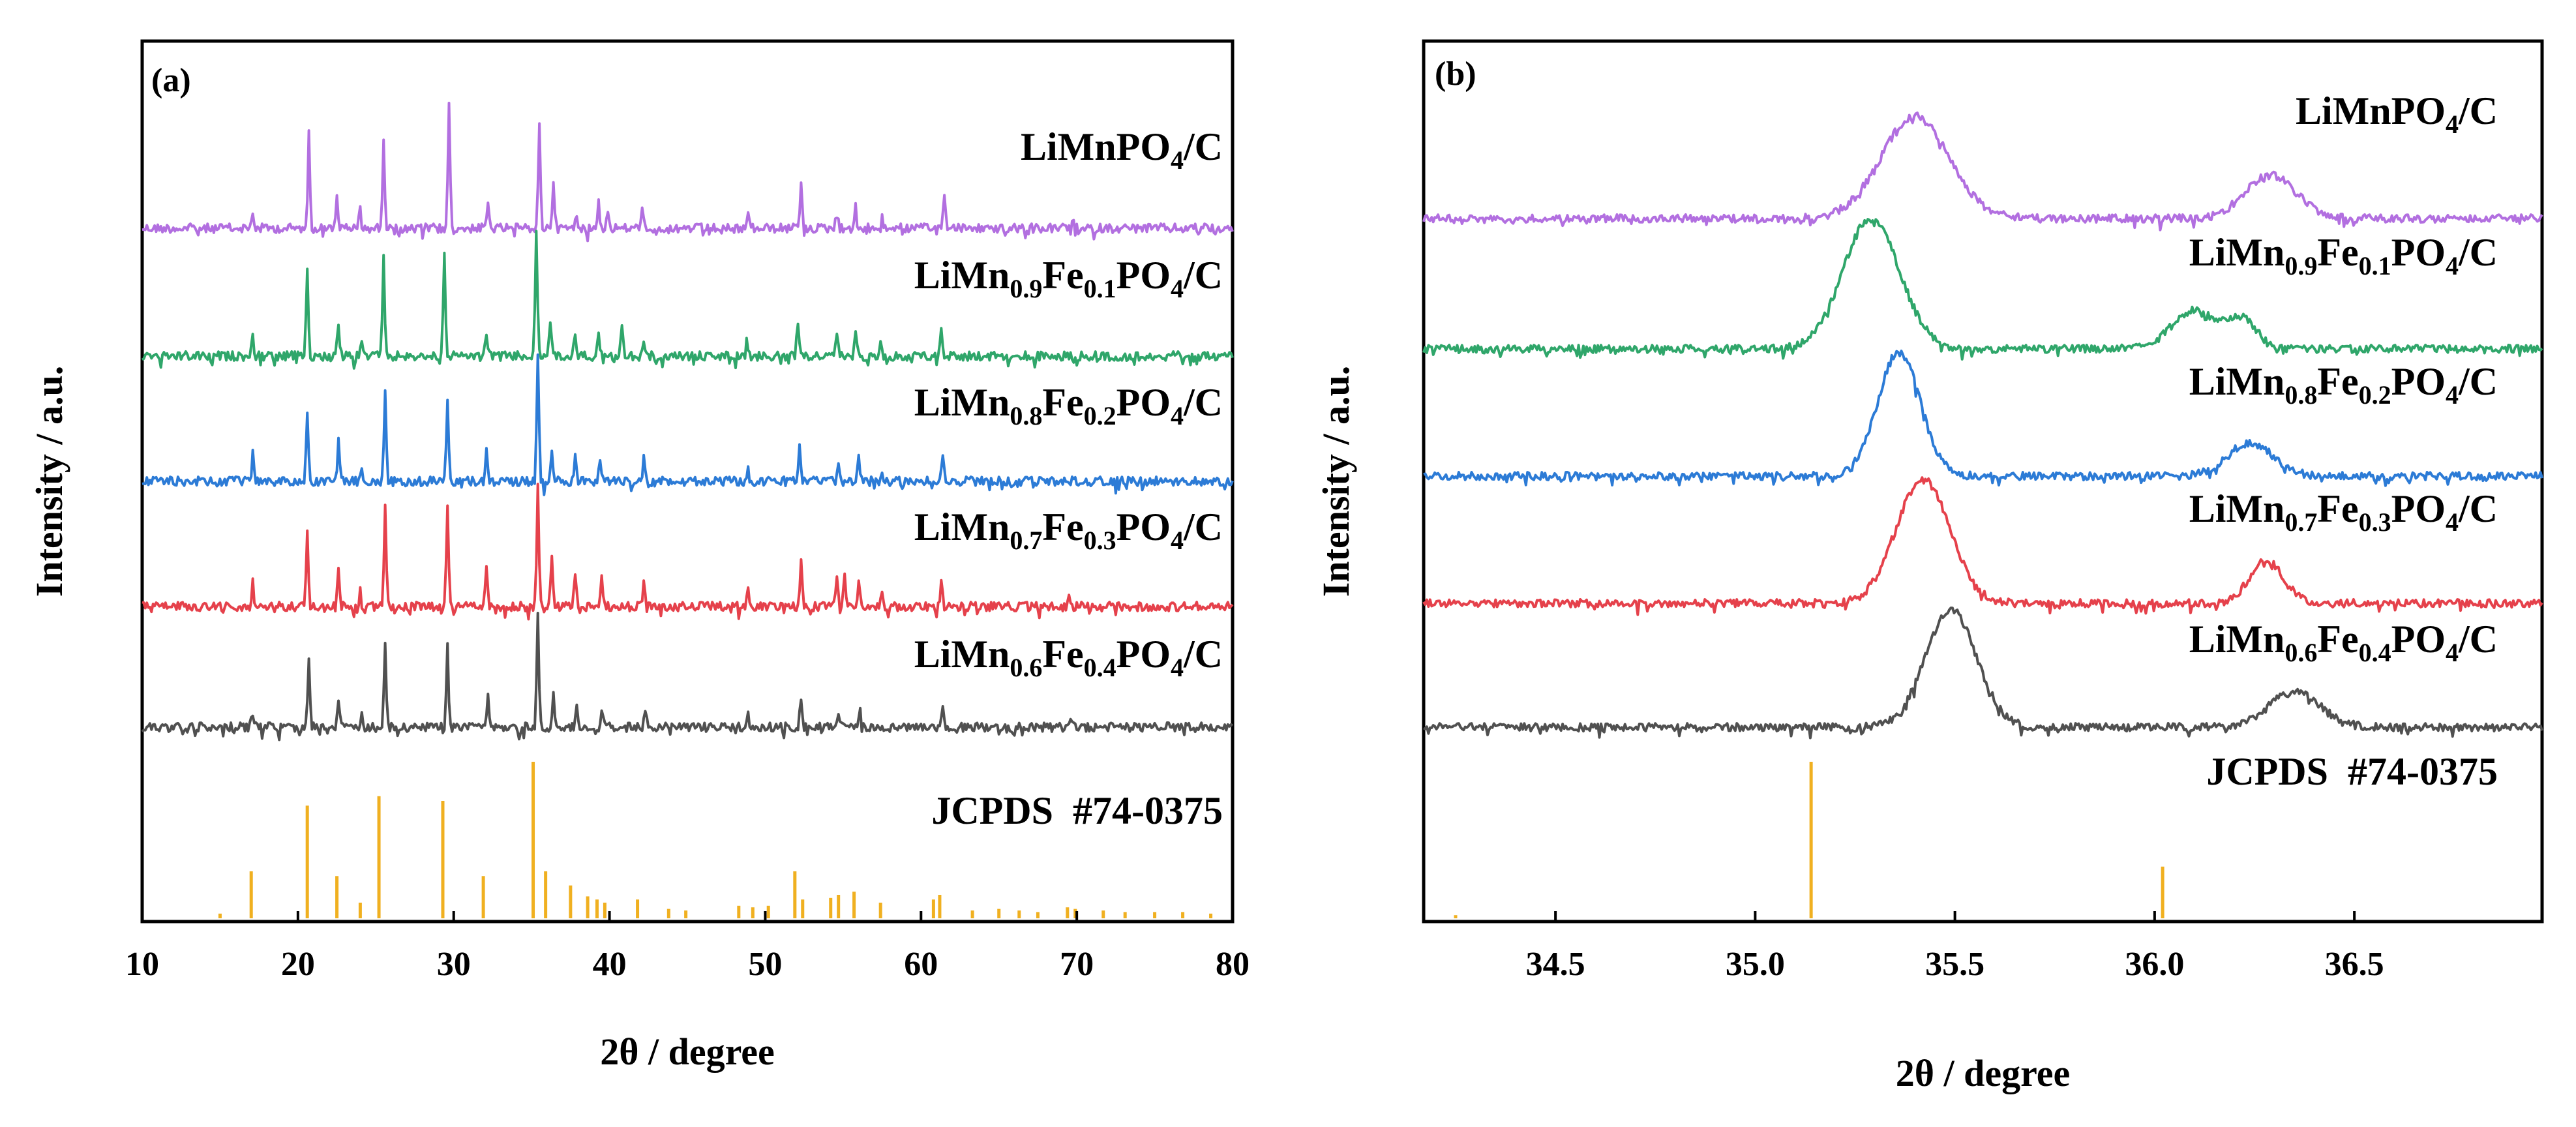  I want to click on series-label-a-4: LiMn0.7Fe0.3PO4/C, so click(1068, 530).